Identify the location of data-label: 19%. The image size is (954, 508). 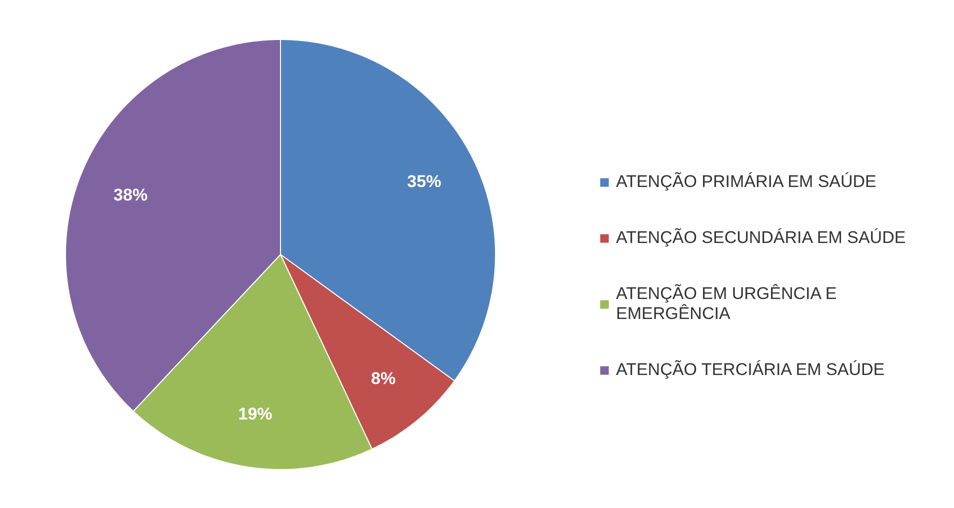
(255, 414).